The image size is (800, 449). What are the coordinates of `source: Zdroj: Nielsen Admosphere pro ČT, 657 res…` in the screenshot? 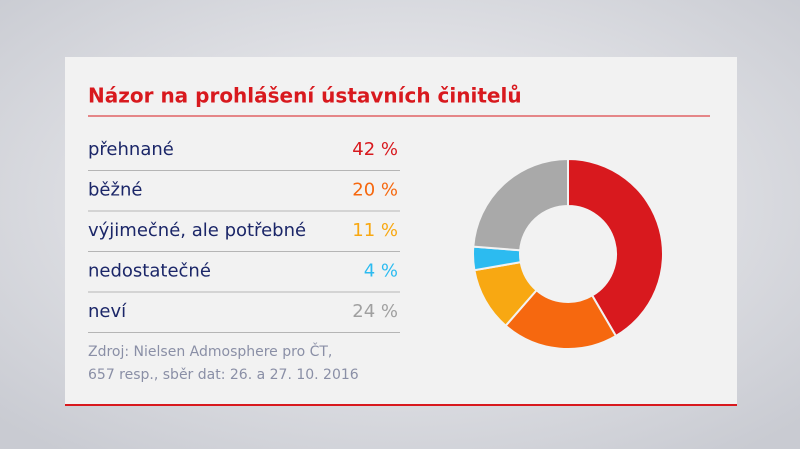 It's located at (223, 362).